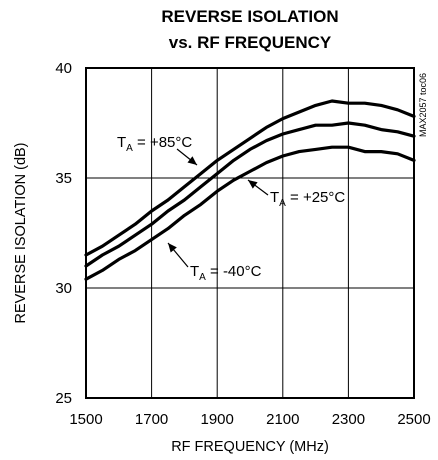 The image size is (438, 460). I want to click on series-label-25c: TA = +25°C, so click(307, 199).